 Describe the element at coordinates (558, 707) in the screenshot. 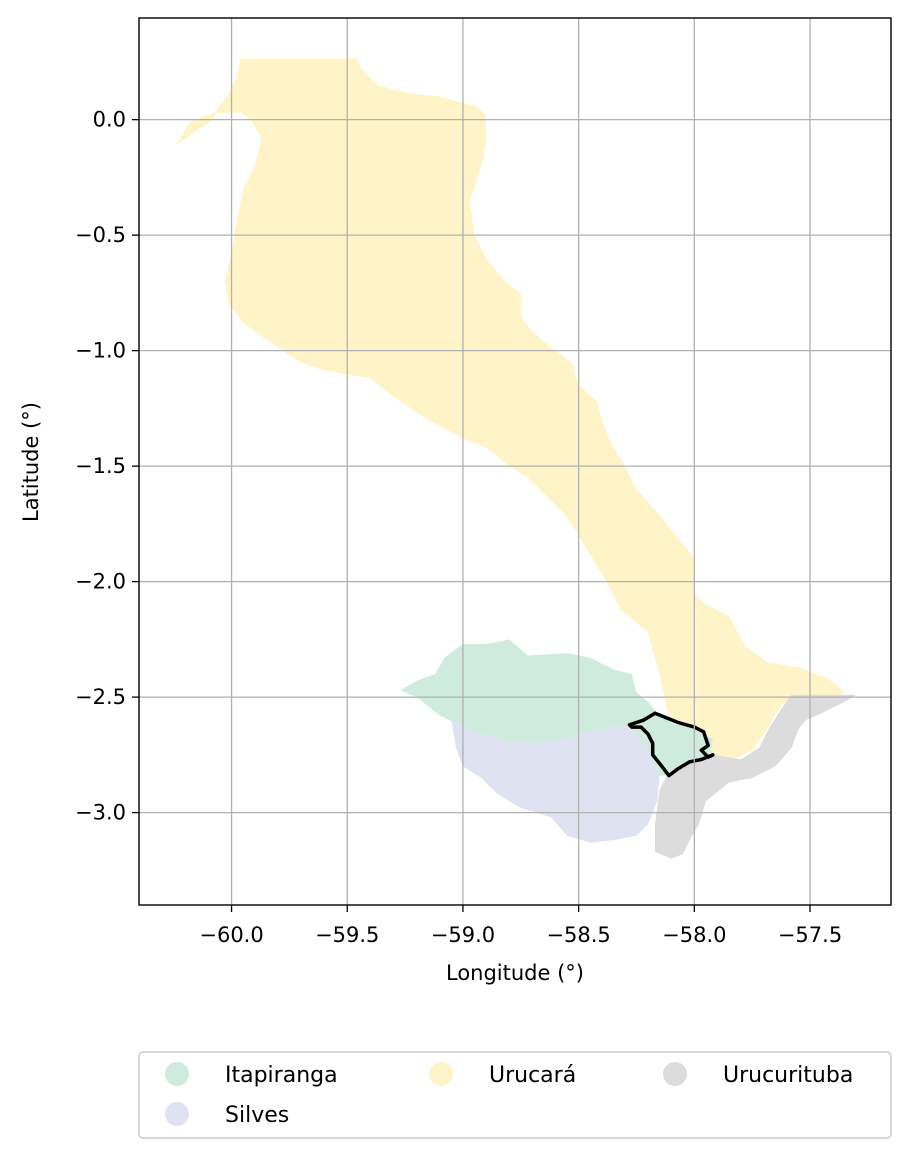

I see `region-itapiranga` at that location.